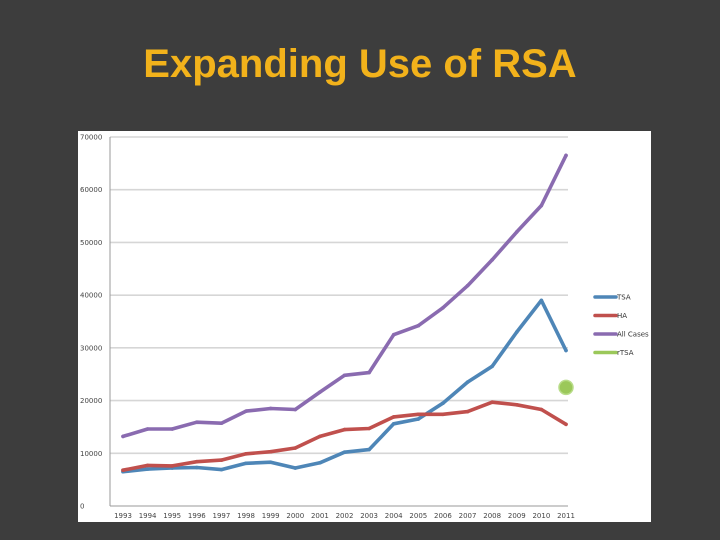 The height and width of the screenshot is (540, 720). Describe the element at coordinates (418, 516) in the screenshot. I see `x-tick-label: 2005` at that location.